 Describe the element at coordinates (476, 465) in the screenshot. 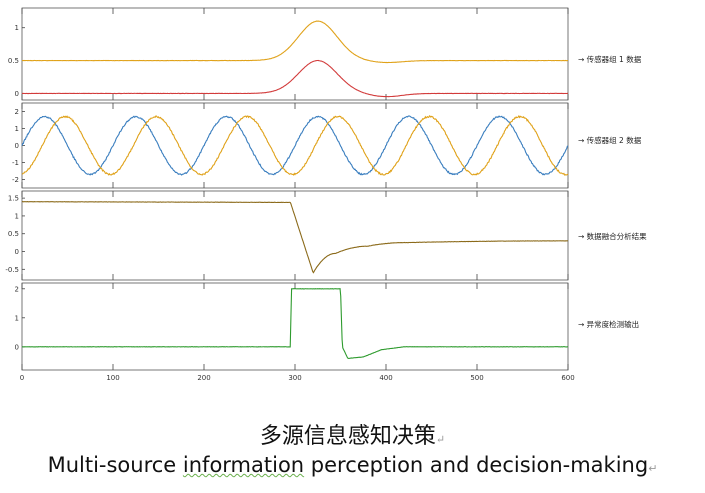

I see `caption-english-post: perception and decision-making` at that location.